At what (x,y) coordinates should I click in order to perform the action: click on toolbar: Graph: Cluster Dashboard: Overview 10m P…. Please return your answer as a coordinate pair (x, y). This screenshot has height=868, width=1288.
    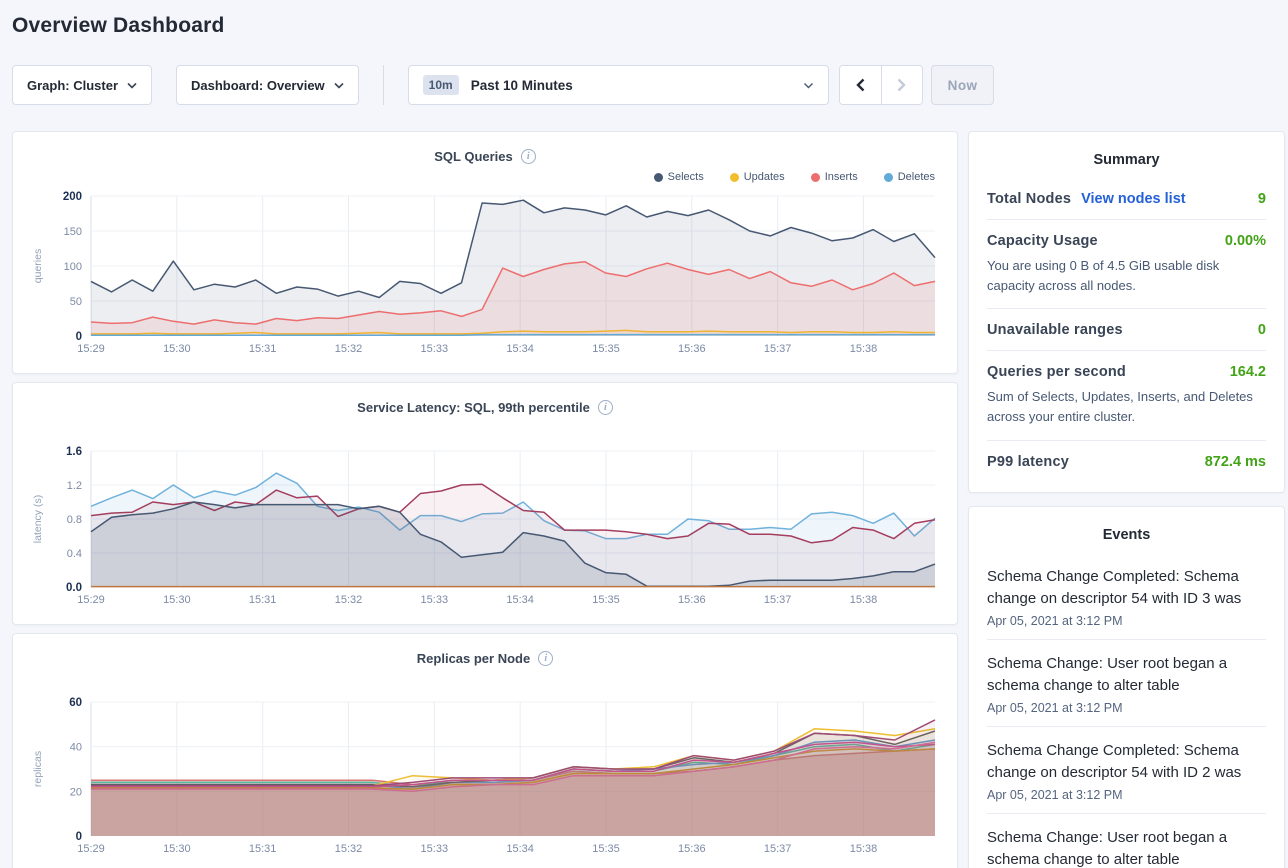
    Looking at the image, I should click on (644, 85).